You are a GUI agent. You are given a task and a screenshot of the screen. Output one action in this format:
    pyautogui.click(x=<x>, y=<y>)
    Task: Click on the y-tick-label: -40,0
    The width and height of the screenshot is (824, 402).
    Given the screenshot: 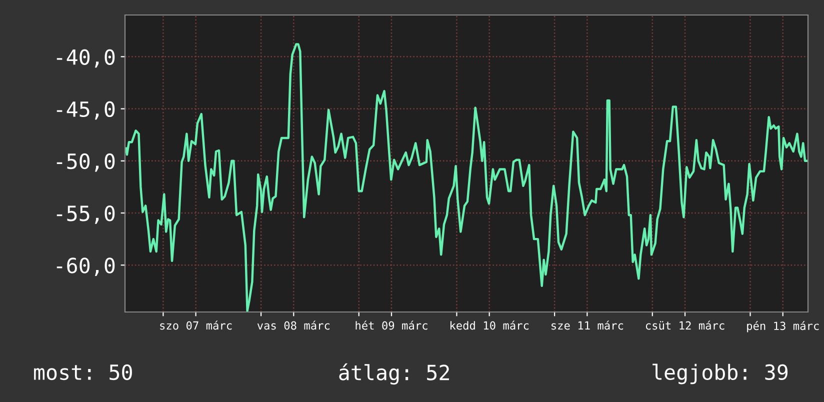 What is the action you would take?
    pyautogui.click(x=85, y=58)
    